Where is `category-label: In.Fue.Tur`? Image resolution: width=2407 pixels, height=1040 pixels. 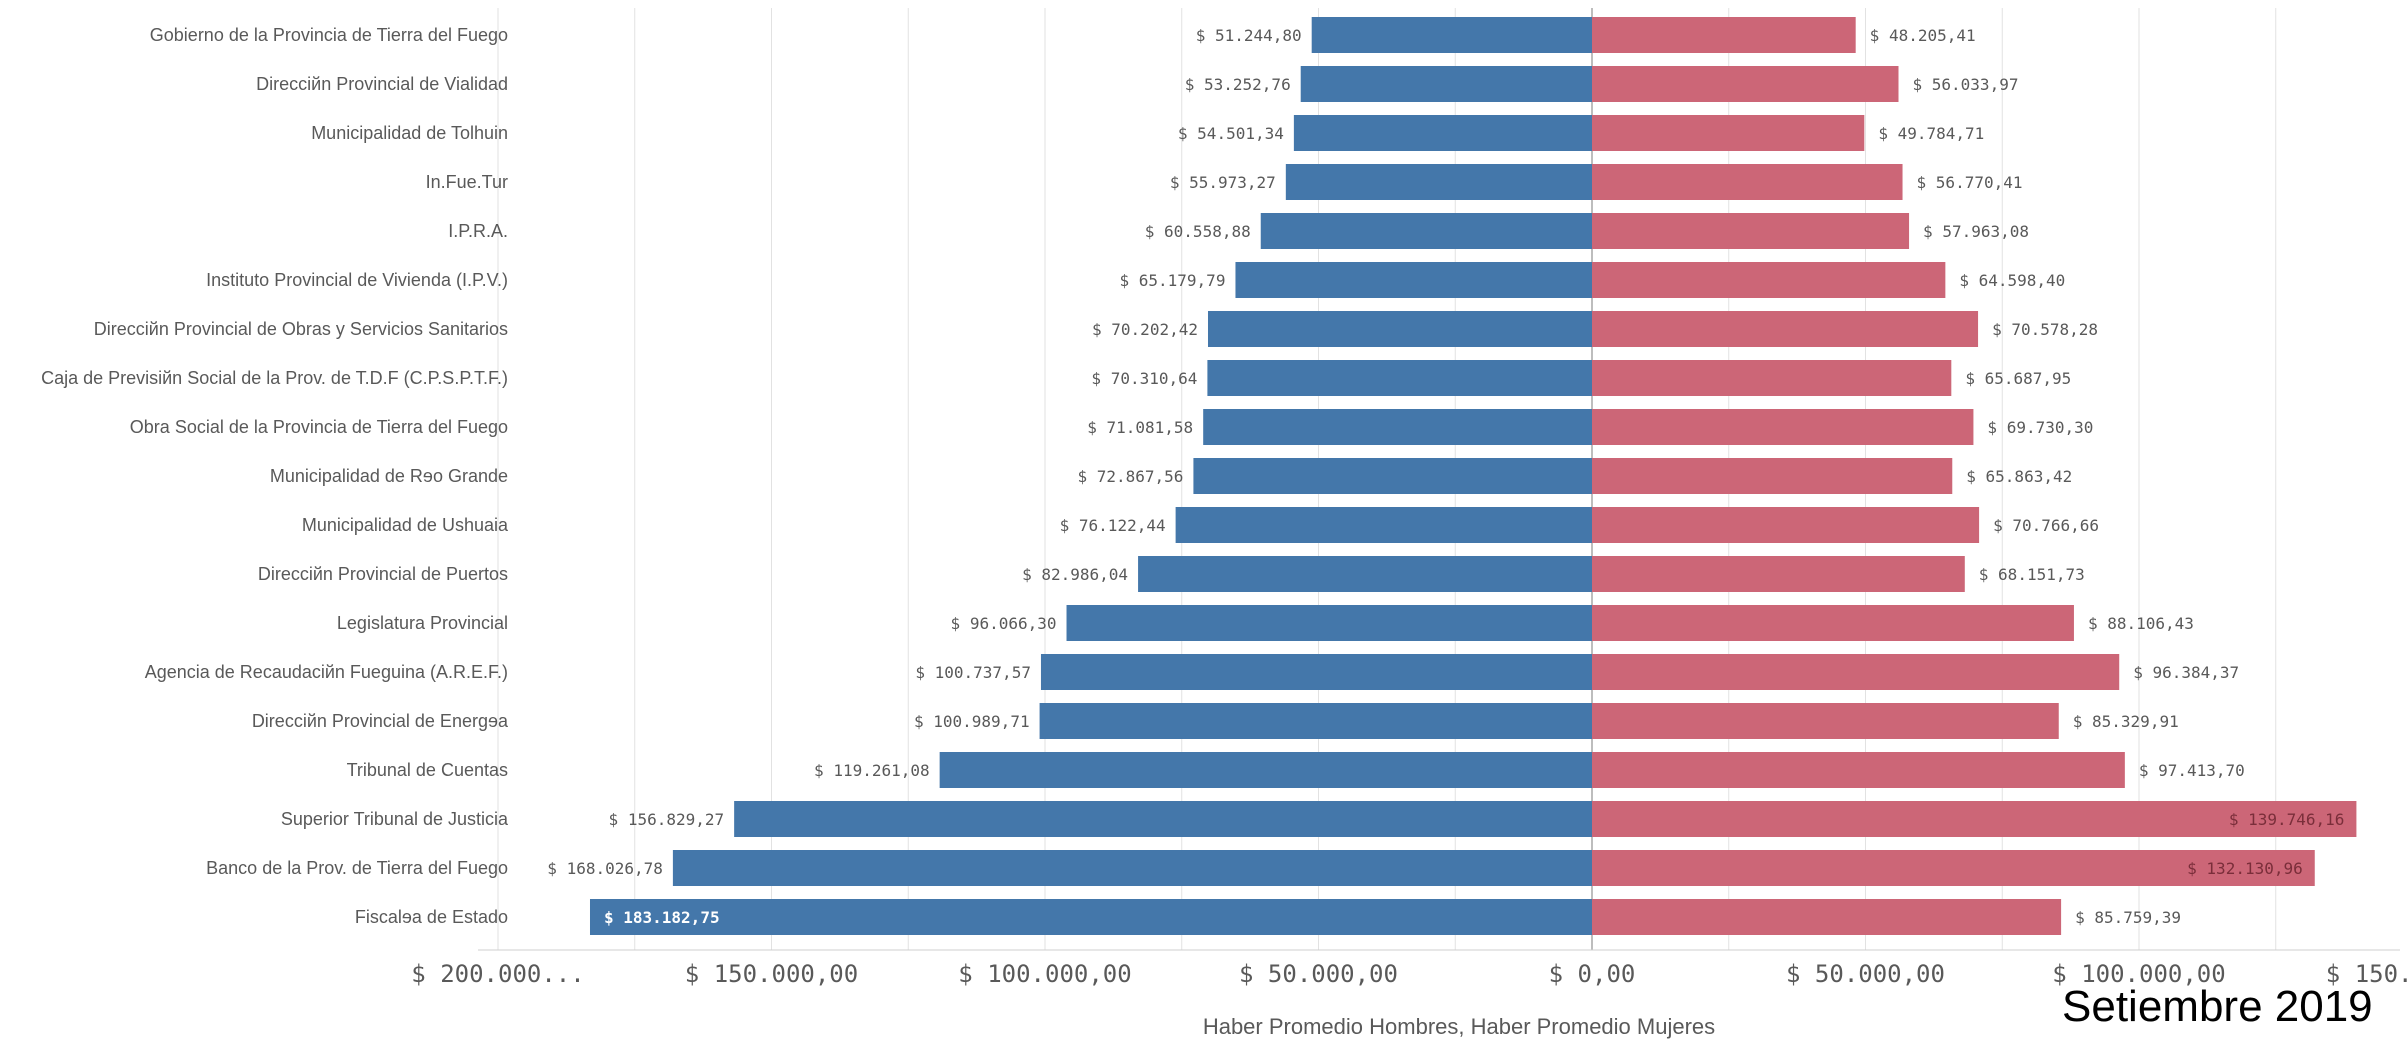 category-label: In.Fue.Tur is located at coordinates (467, 182).